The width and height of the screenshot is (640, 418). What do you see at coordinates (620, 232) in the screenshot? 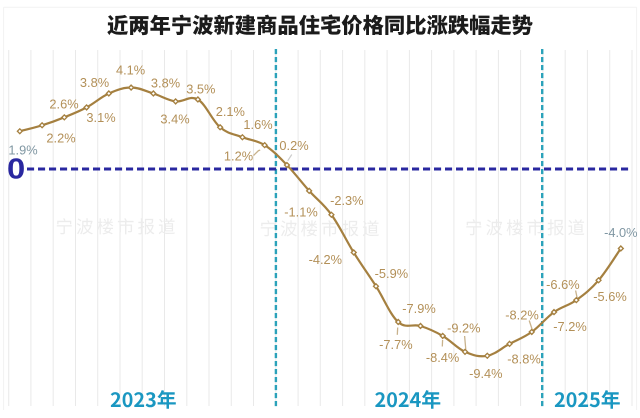
I see `svg-text: -4.0%` at bounding box center [620, 232].